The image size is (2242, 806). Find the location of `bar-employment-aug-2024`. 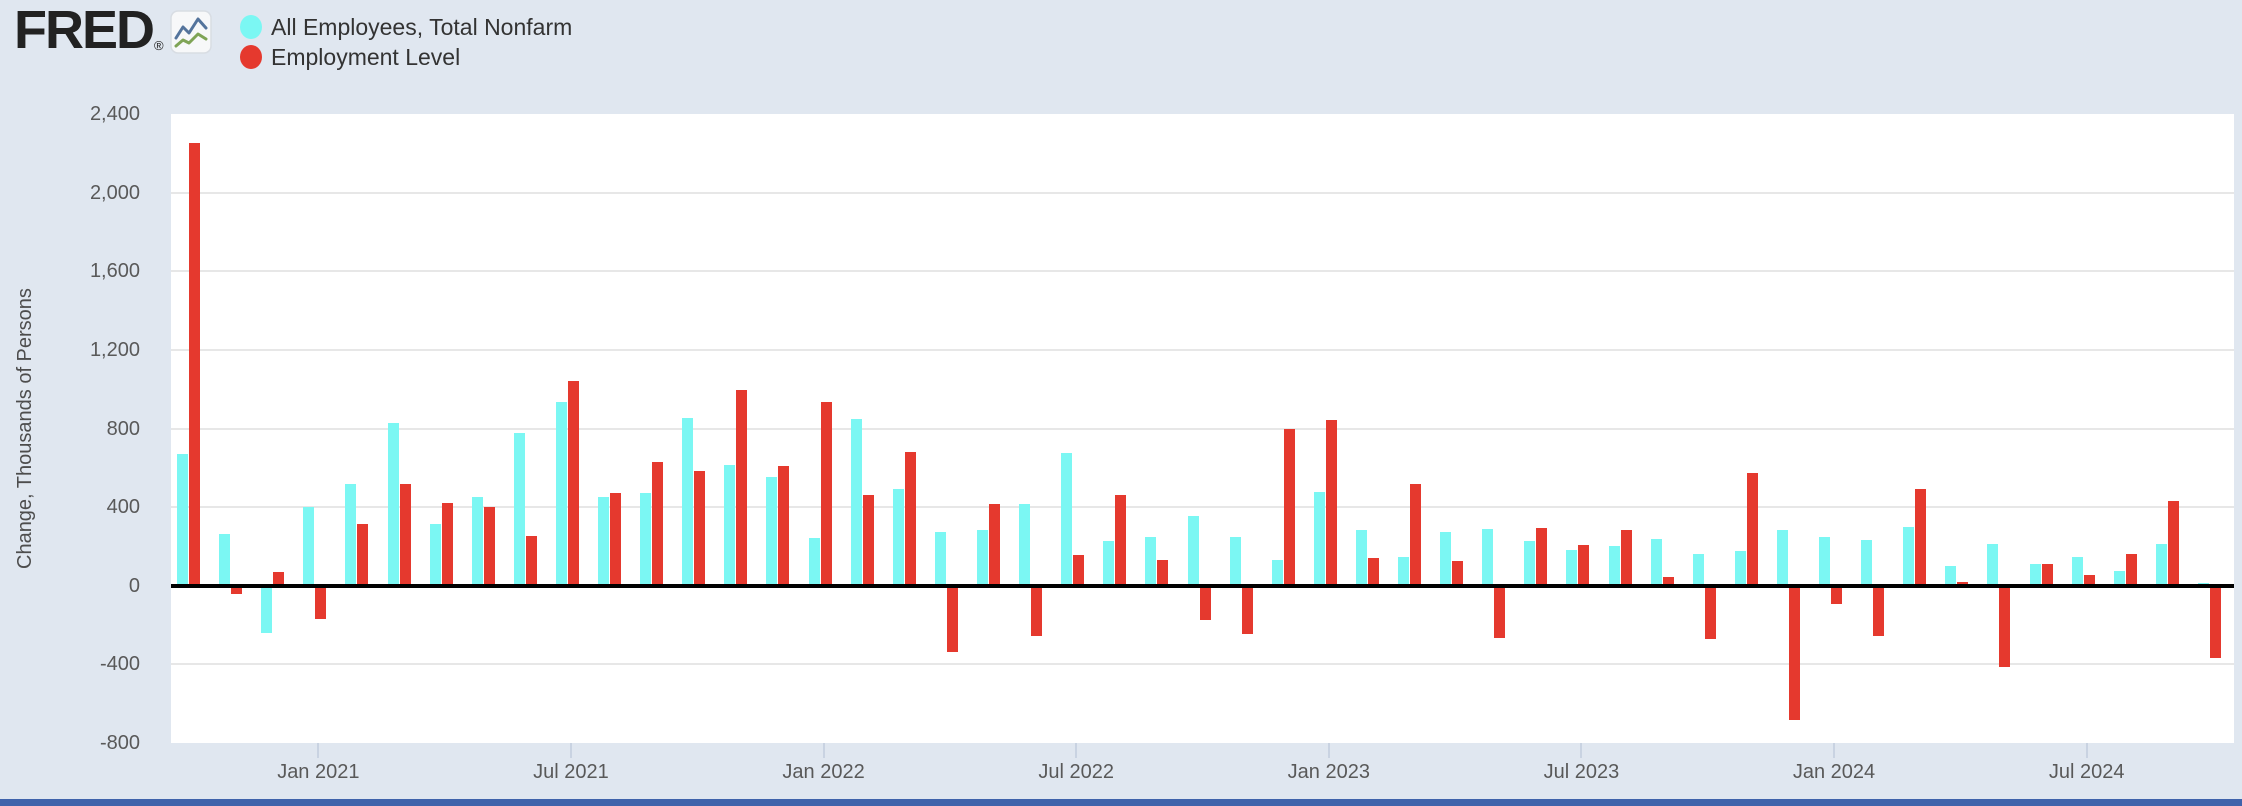

bar-employment-aug-2024 is located at coordinates (2131, 570).